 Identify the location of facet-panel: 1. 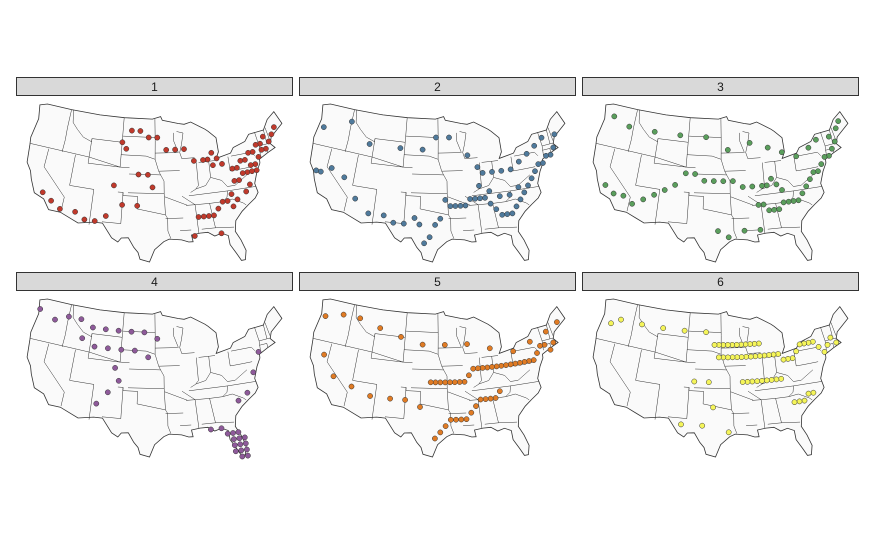
(154, 173).